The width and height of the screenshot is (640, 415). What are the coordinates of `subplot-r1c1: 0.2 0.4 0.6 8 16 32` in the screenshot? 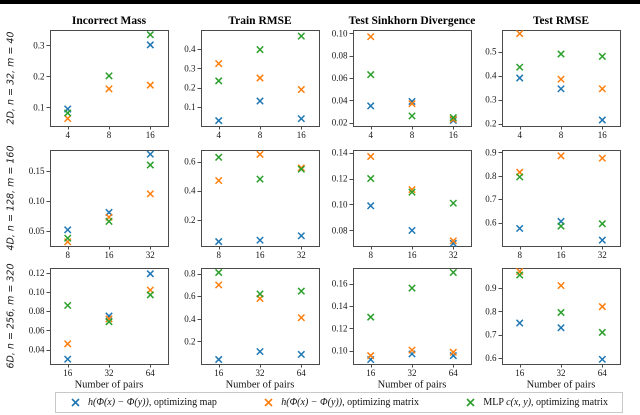 It's located at (252, 205).